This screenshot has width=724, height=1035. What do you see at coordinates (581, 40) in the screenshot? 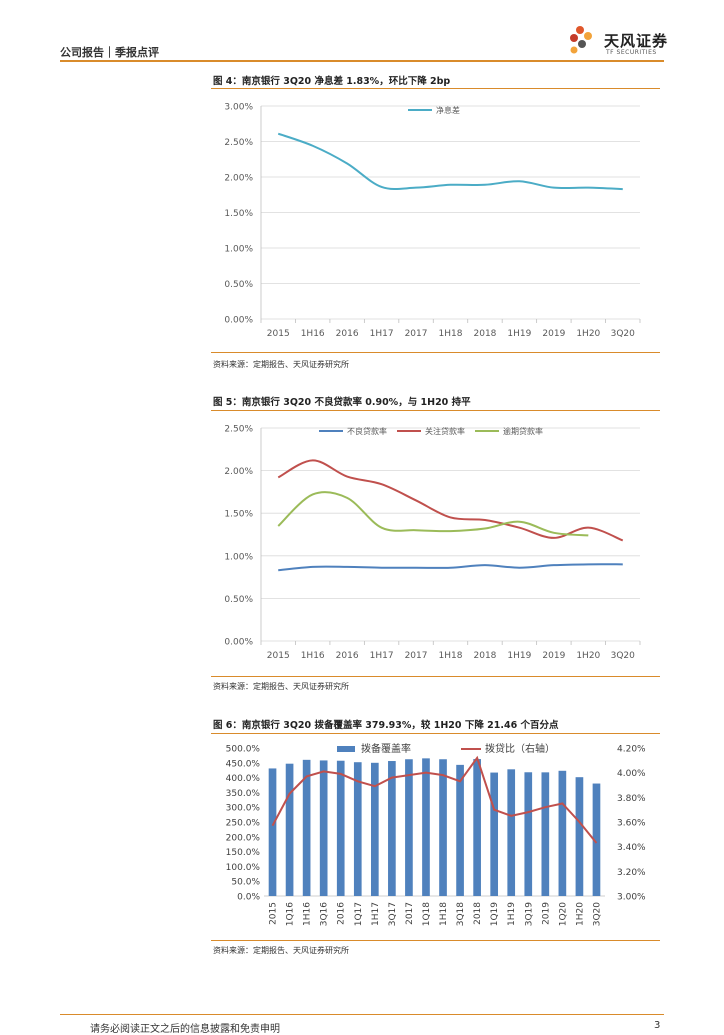
I see `company-logo` at bounding box center [581, 40].